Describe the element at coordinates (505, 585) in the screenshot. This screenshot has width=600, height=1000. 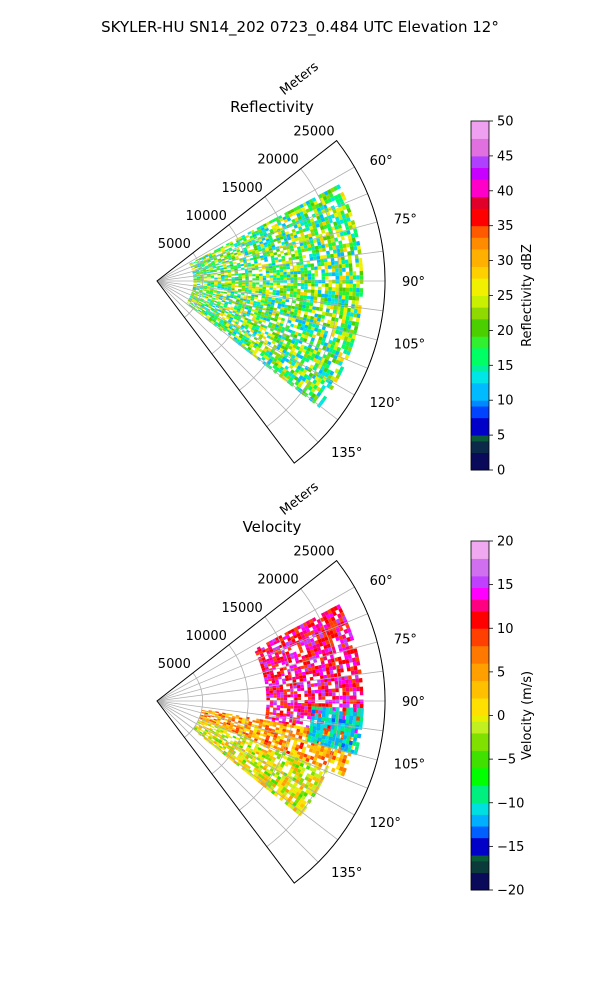
I see `colorbar-tick-label: 15` at that location.